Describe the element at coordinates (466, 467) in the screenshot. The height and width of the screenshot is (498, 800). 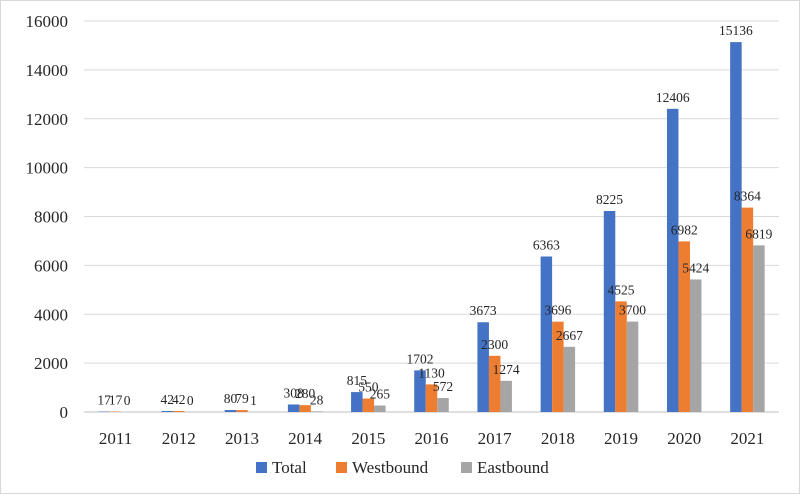
I see `legend-swatch-eastbound` at that location.